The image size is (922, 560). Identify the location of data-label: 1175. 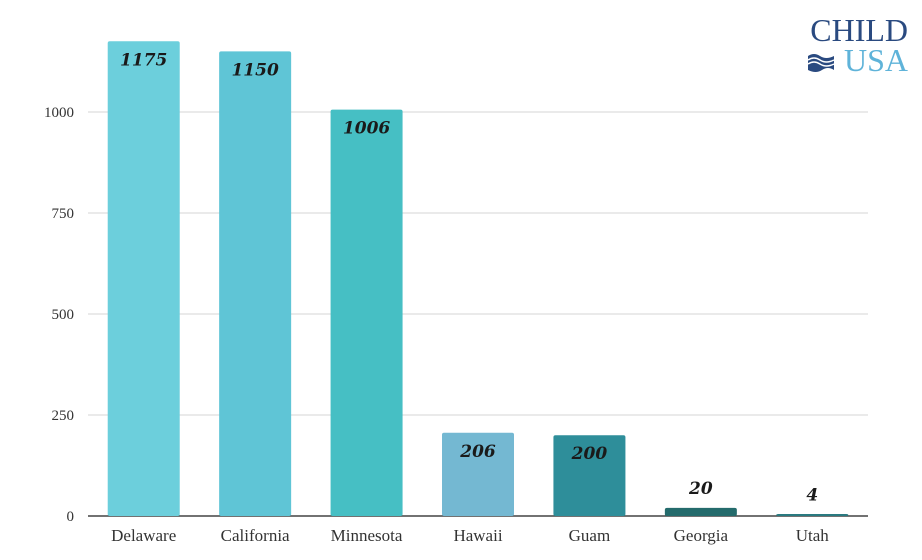
(143, 60).